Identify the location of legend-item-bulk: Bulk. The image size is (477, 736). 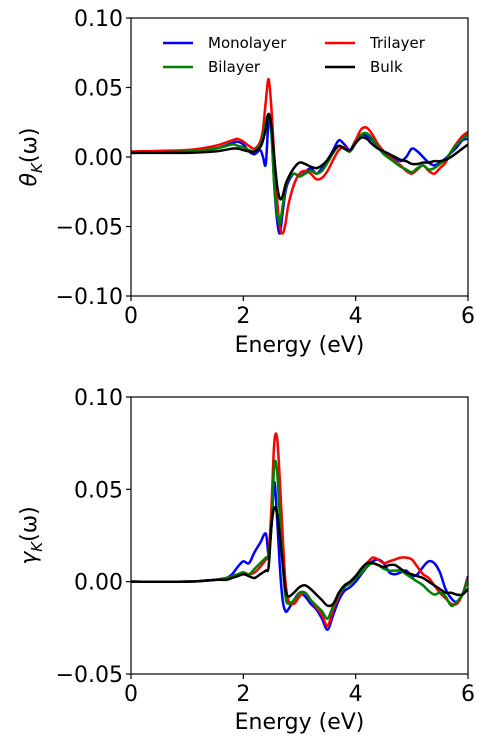
(364, 67).